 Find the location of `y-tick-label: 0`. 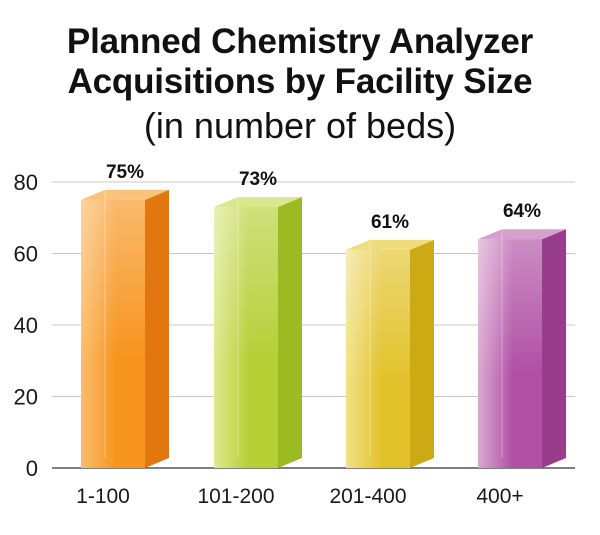

y-tick-label: 0 is located at coordinates (32, 468).